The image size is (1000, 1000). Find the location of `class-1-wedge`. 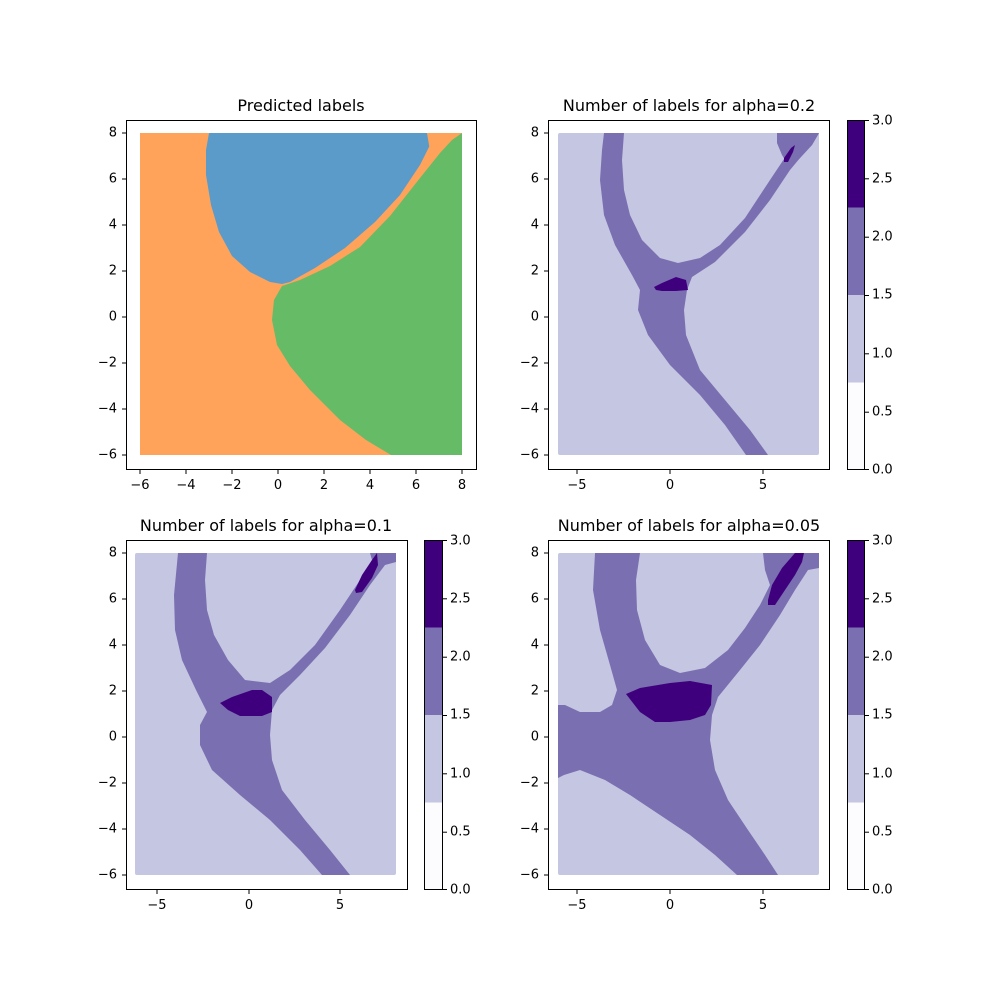

class-1-wedge is located at coordinates (440, 144).